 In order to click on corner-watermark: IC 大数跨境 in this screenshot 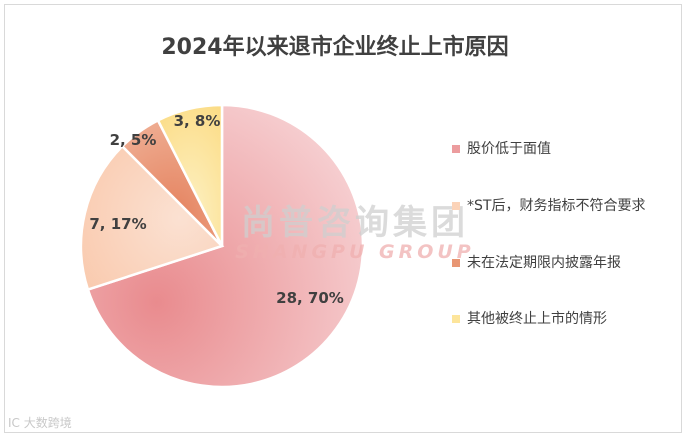, I will do `click(40, 423)`.